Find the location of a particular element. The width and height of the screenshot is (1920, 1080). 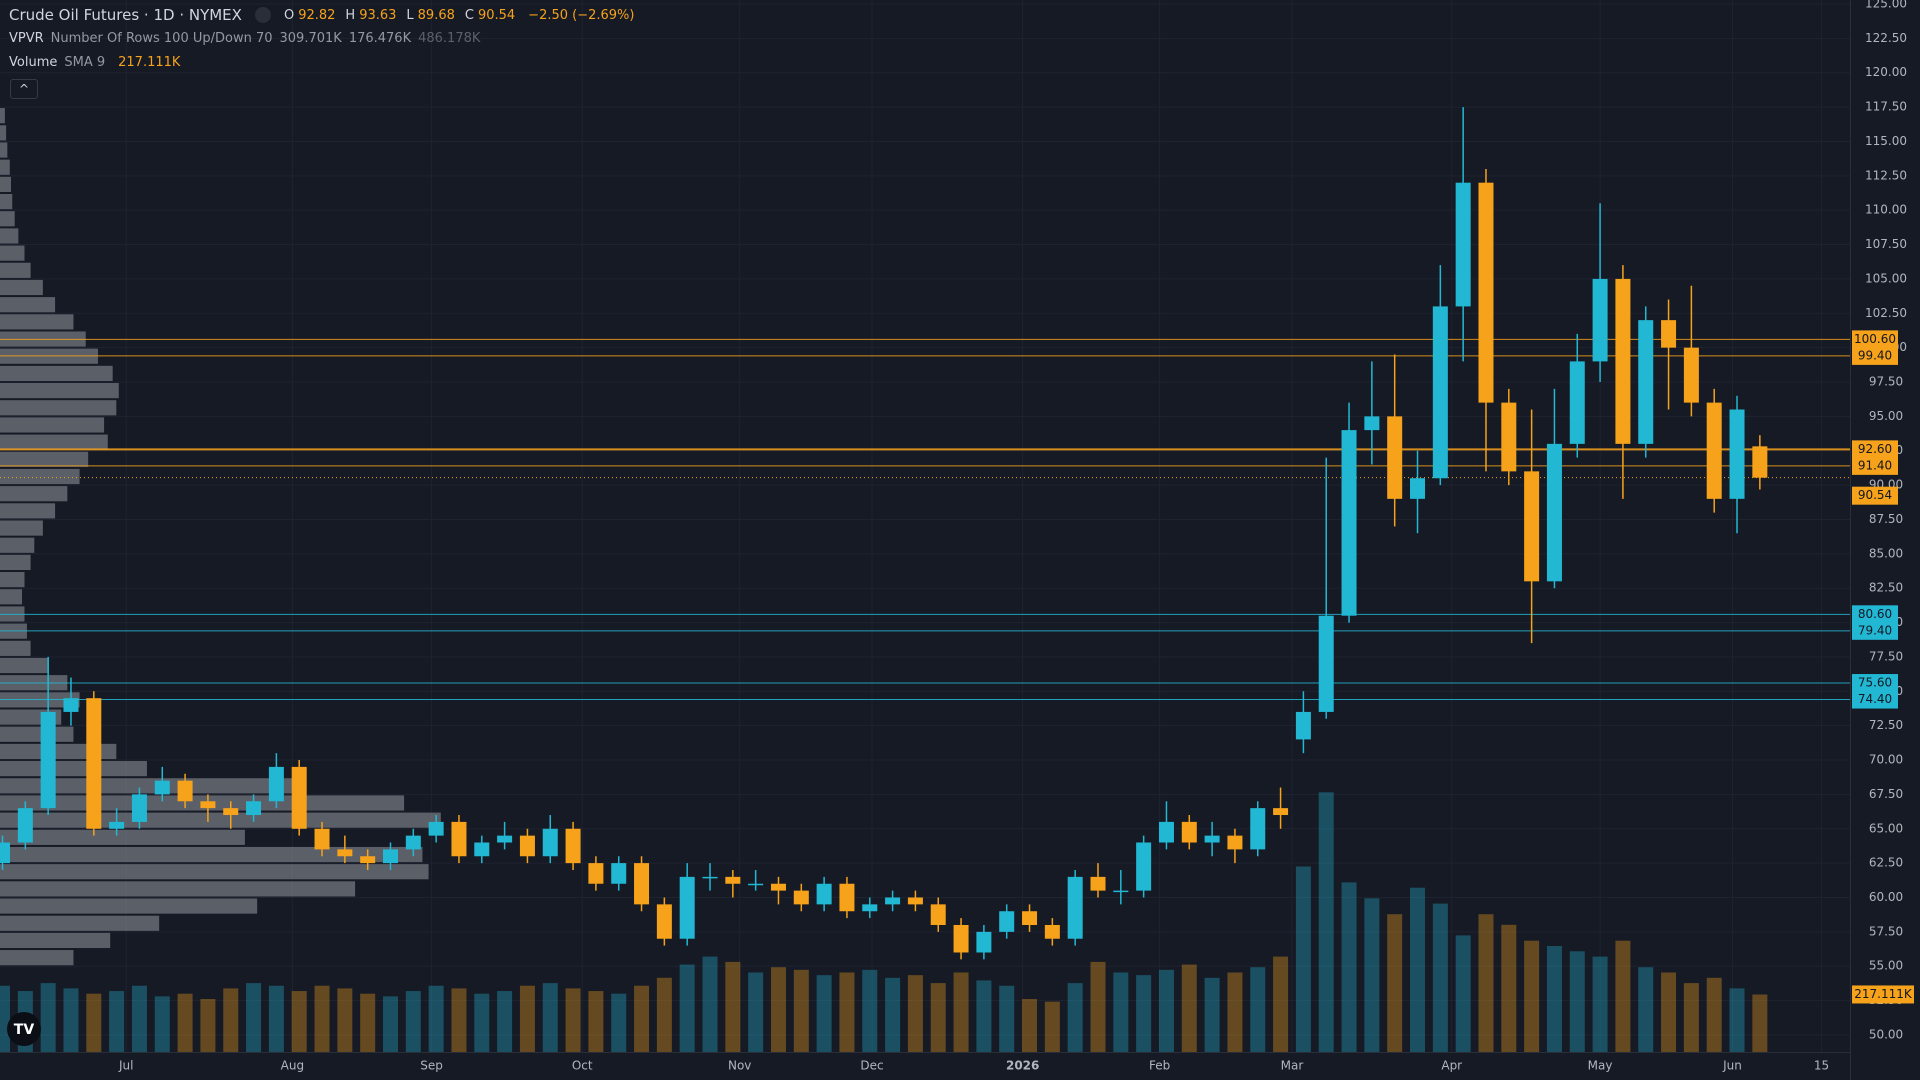

level-label: 99.40 is located at coordinates (1875, 355).